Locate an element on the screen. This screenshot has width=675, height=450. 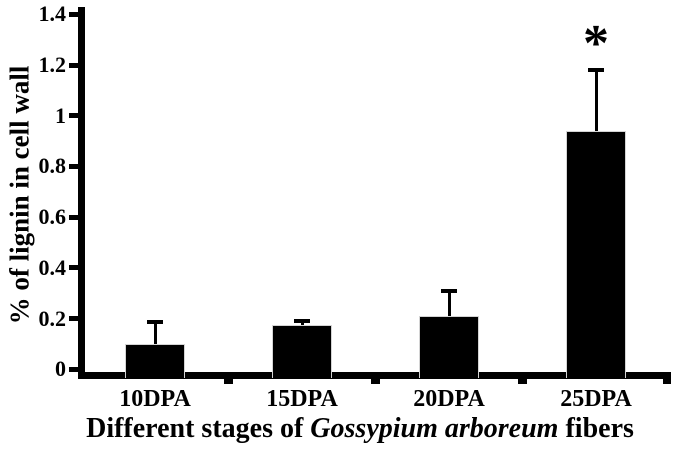
y-axis-line is located at coordinates (81, 193).